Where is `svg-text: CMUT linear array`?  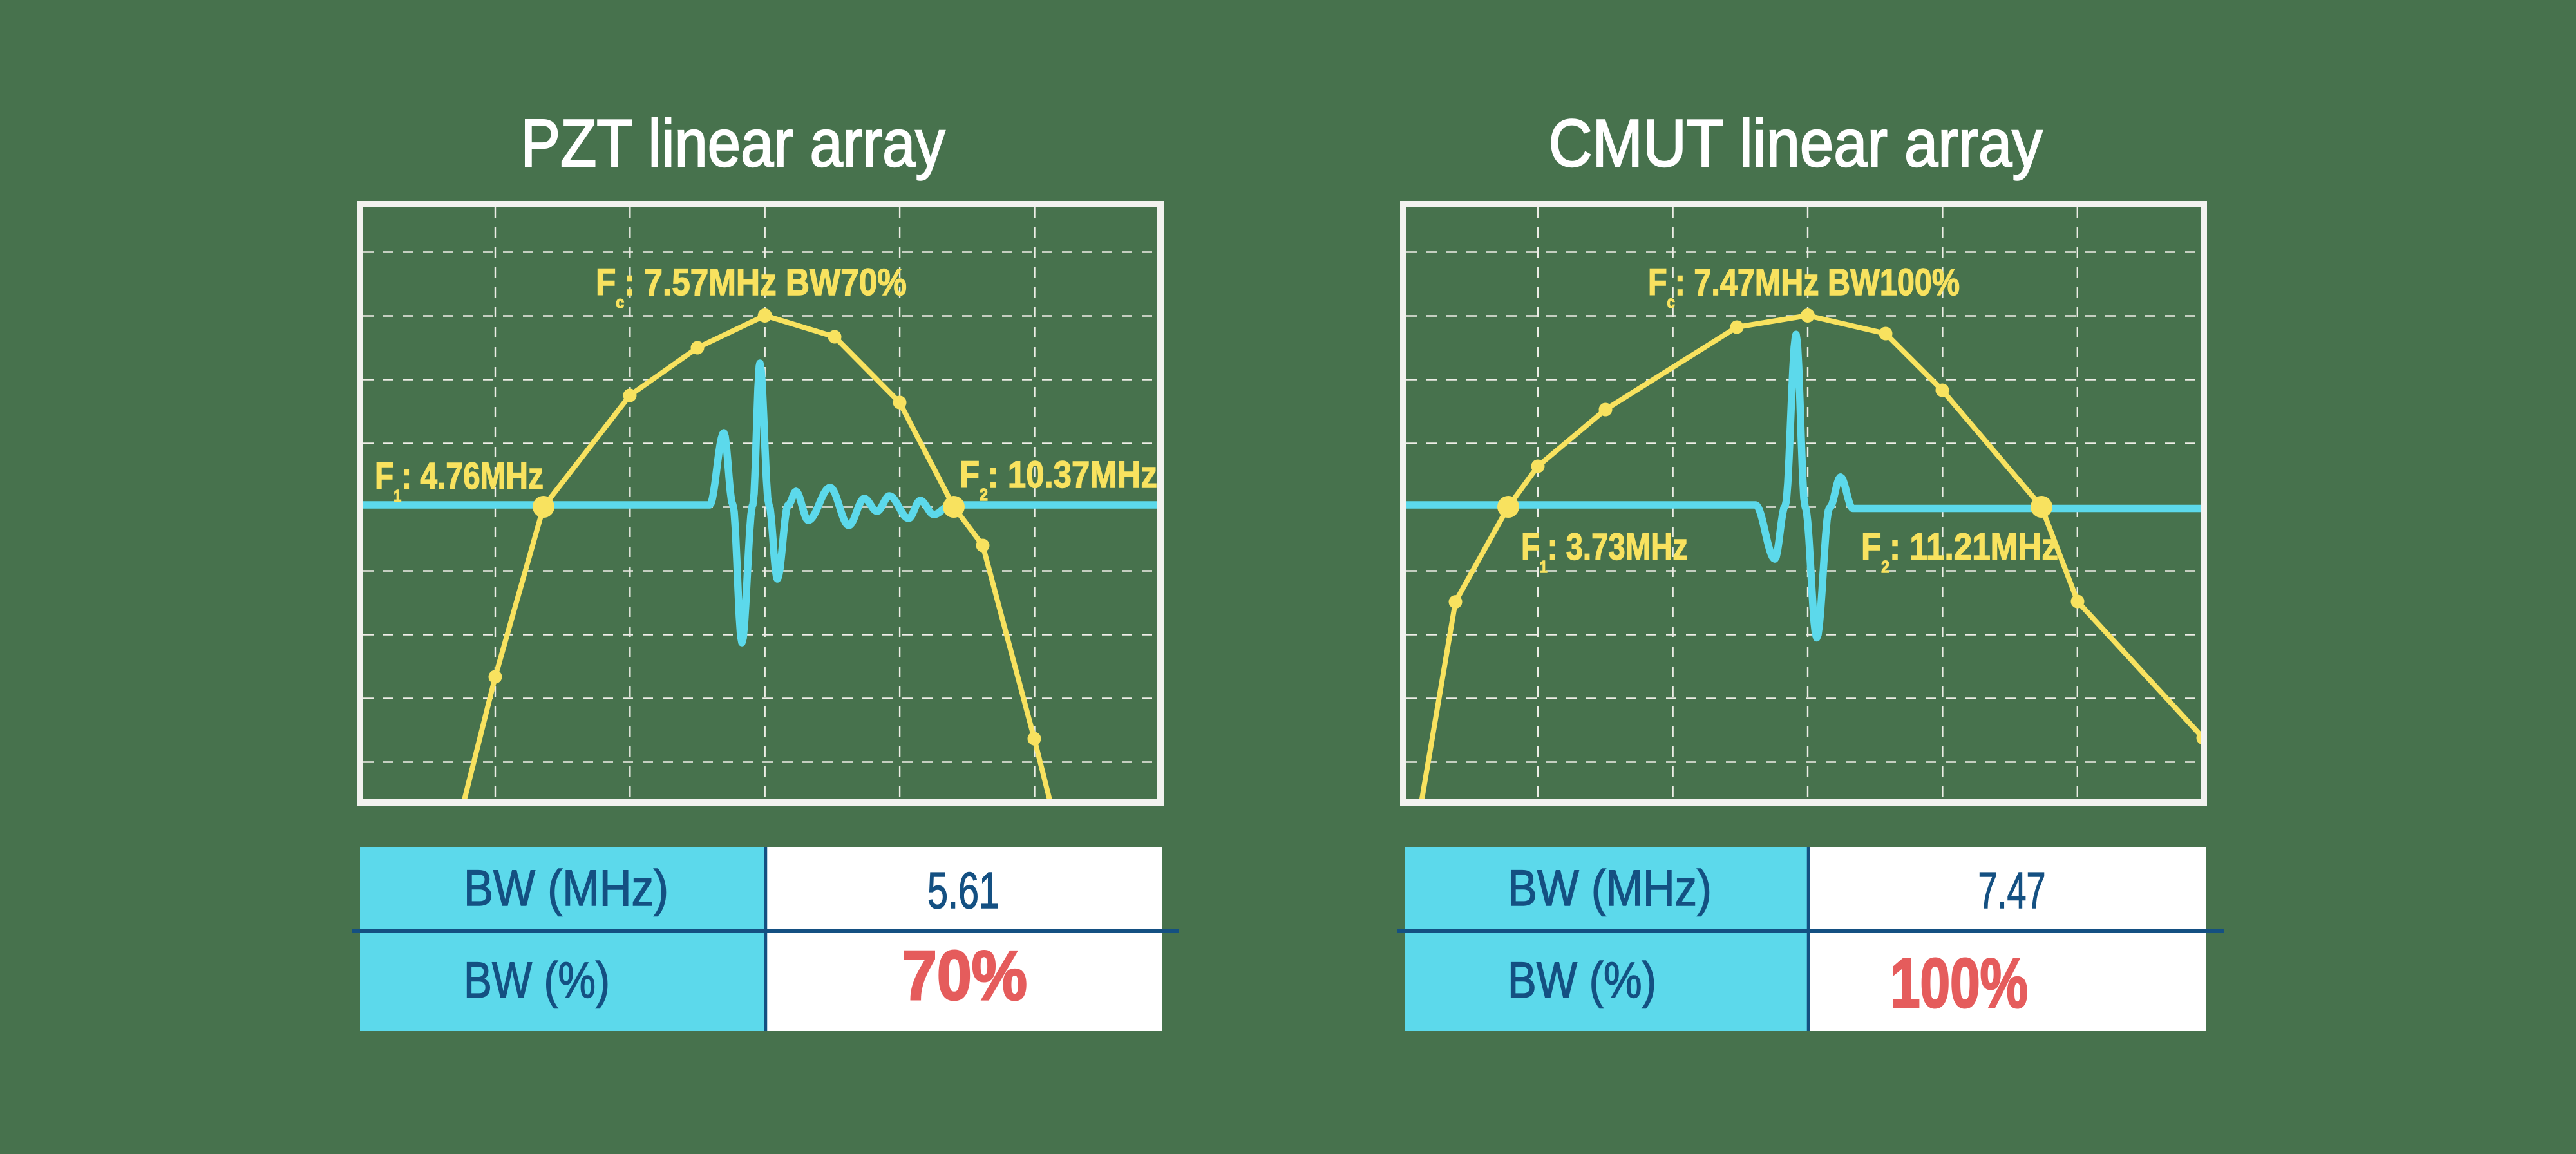
svg-text: CMUT linear array is located at coordinates (1796, 143).